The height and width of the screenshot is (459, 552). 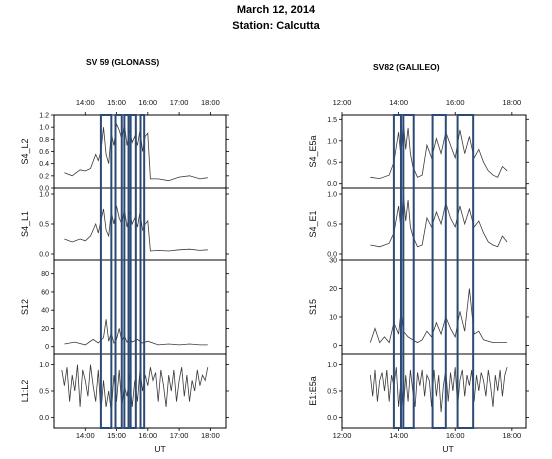 I want to click on c1-panel-0-frame, so click(x=434, y=151).